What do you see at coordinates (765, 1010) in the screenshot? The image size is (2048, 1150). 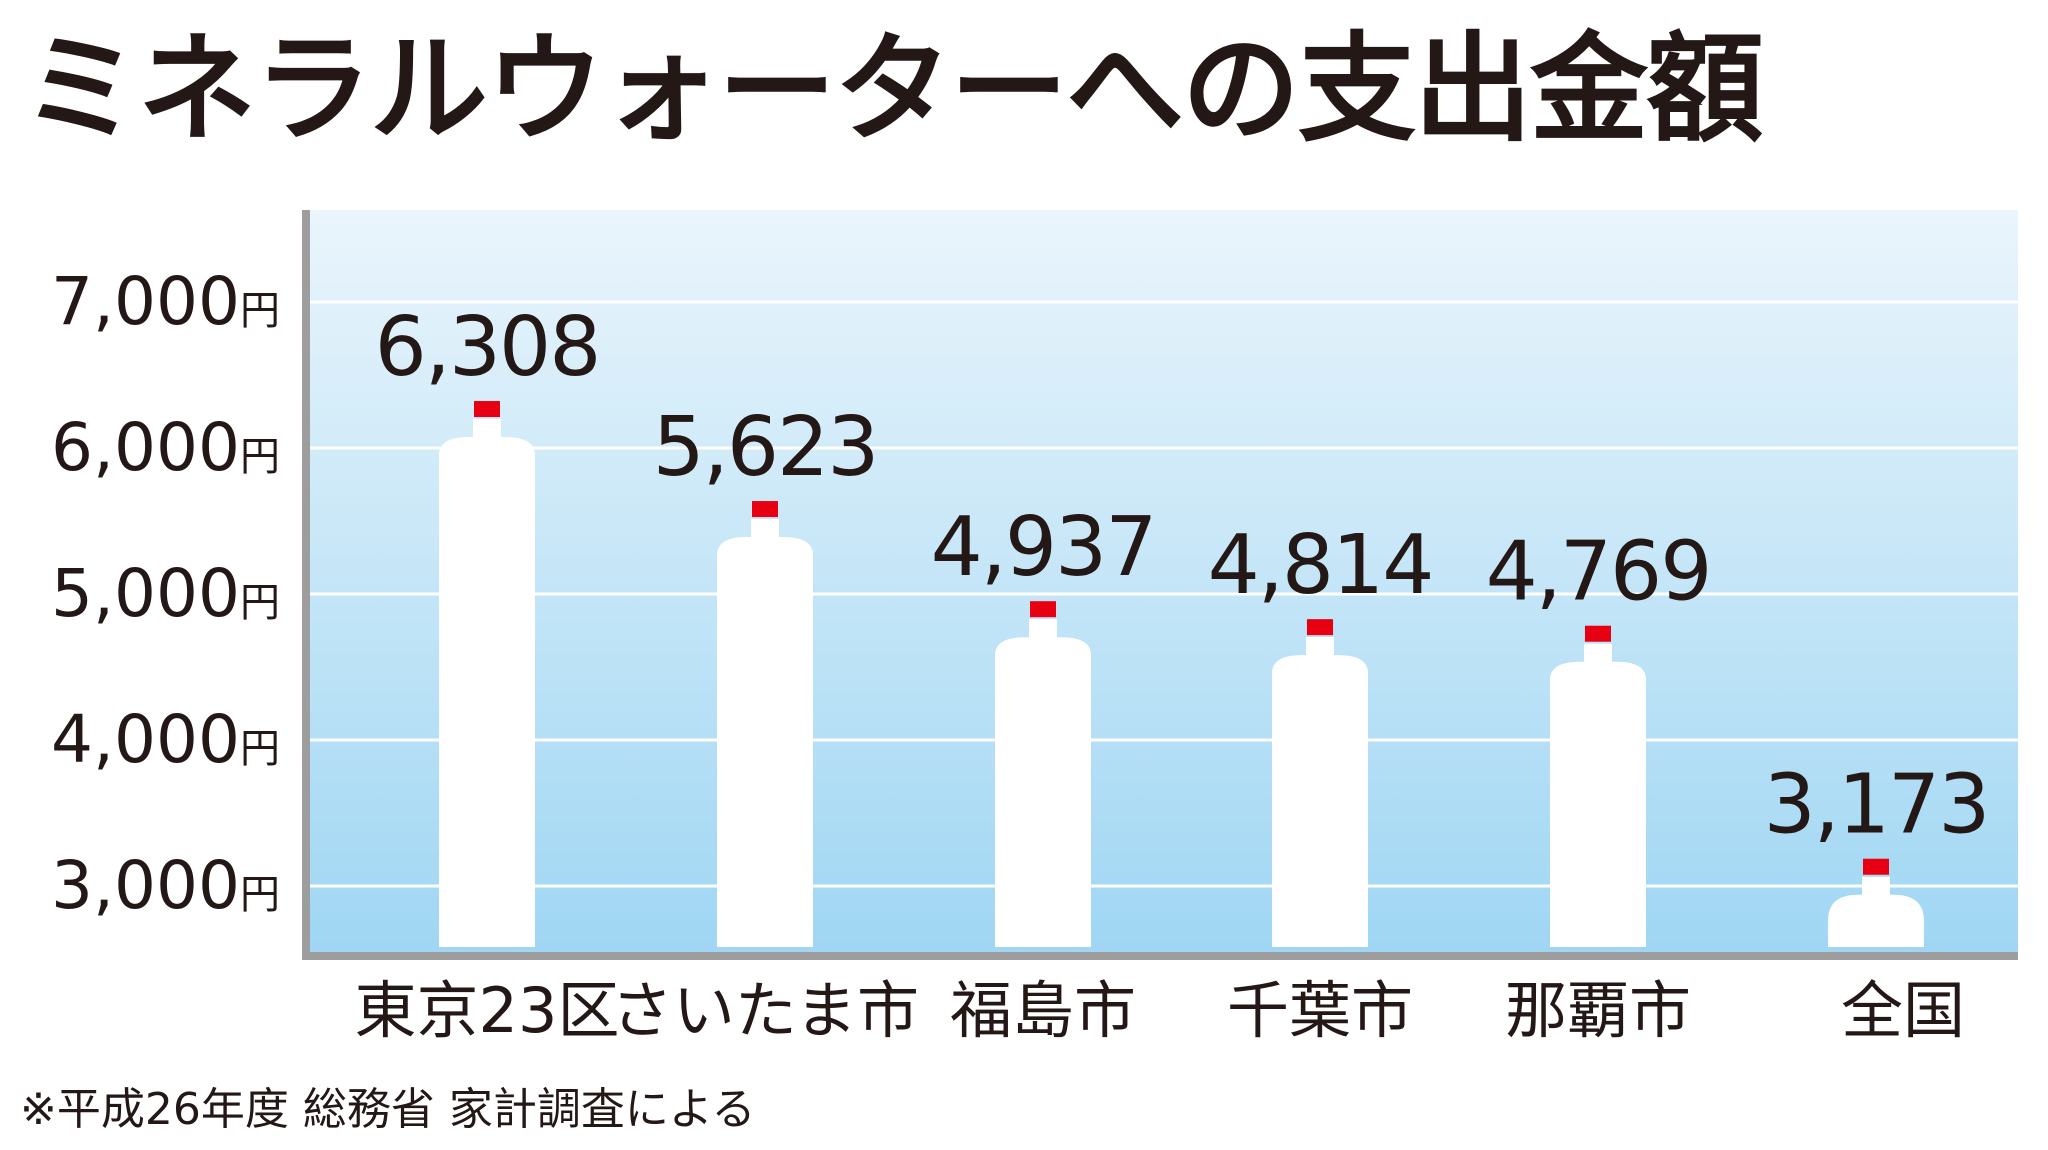 I see `x-tick-label: さいたま市` at bounding box center [765, 1010].